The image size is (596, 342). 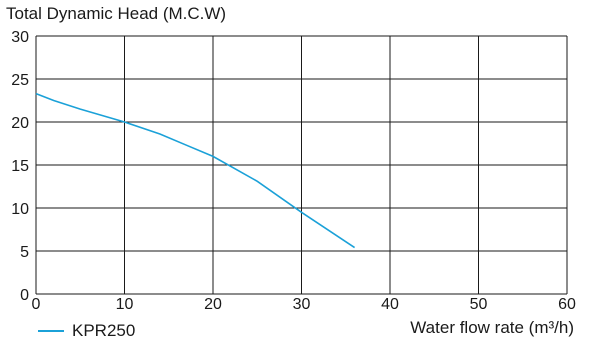 I want to click on y-axis-title: Total Dynamic Head (M.C.W), so click(x=116, y=13).